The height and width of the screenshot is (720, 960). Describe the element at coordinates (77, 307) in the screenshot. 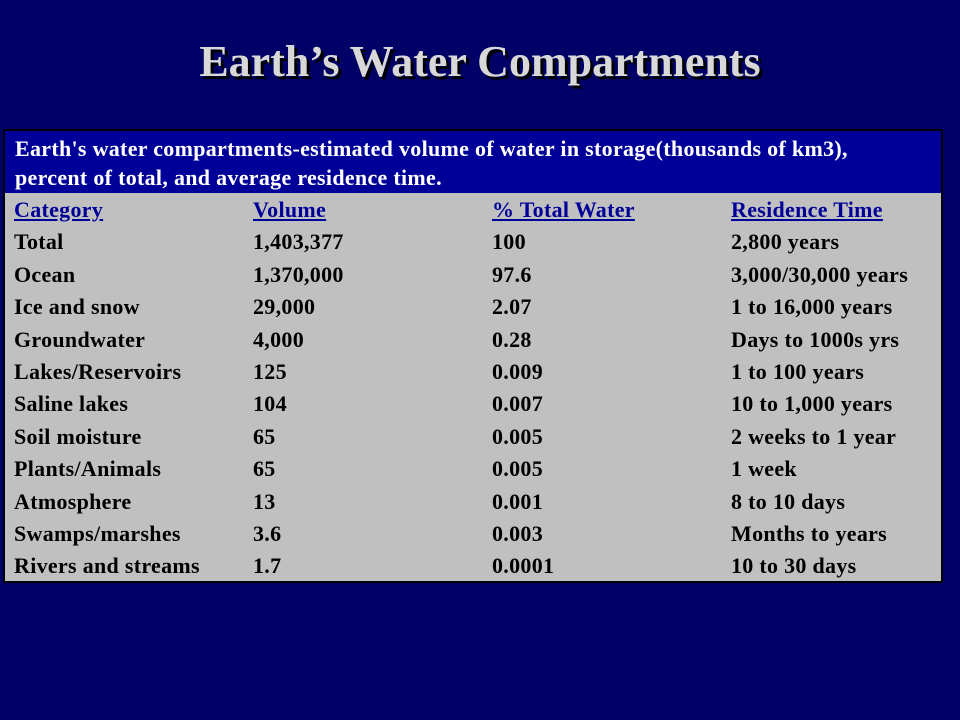

I see `table-cell: Ice and snow` at that location.